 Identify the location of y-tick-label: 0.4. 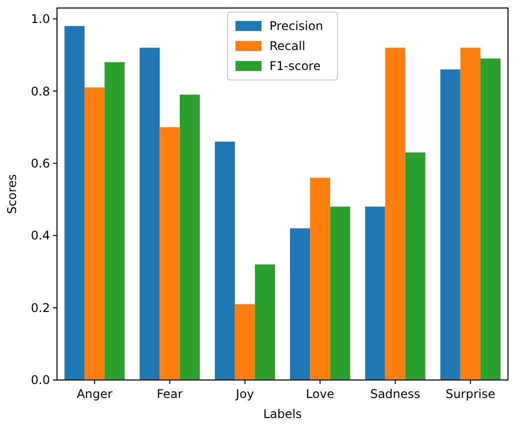
(40, 235).